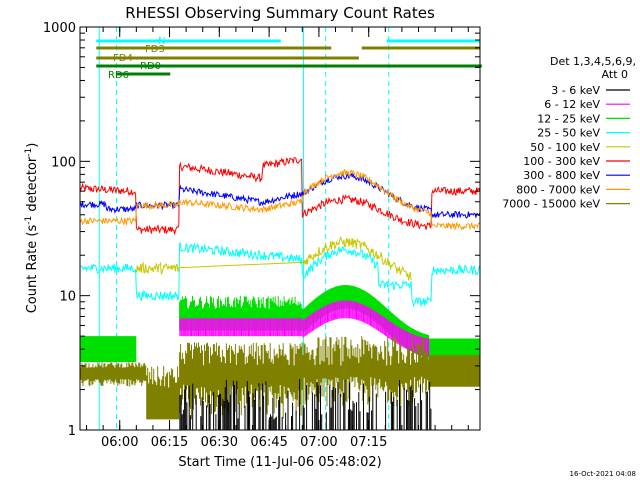 Image resolution: width=640 pixels, height=480 pixels. I want to click on flag-label-fd4: FD4, so click(123, 58).